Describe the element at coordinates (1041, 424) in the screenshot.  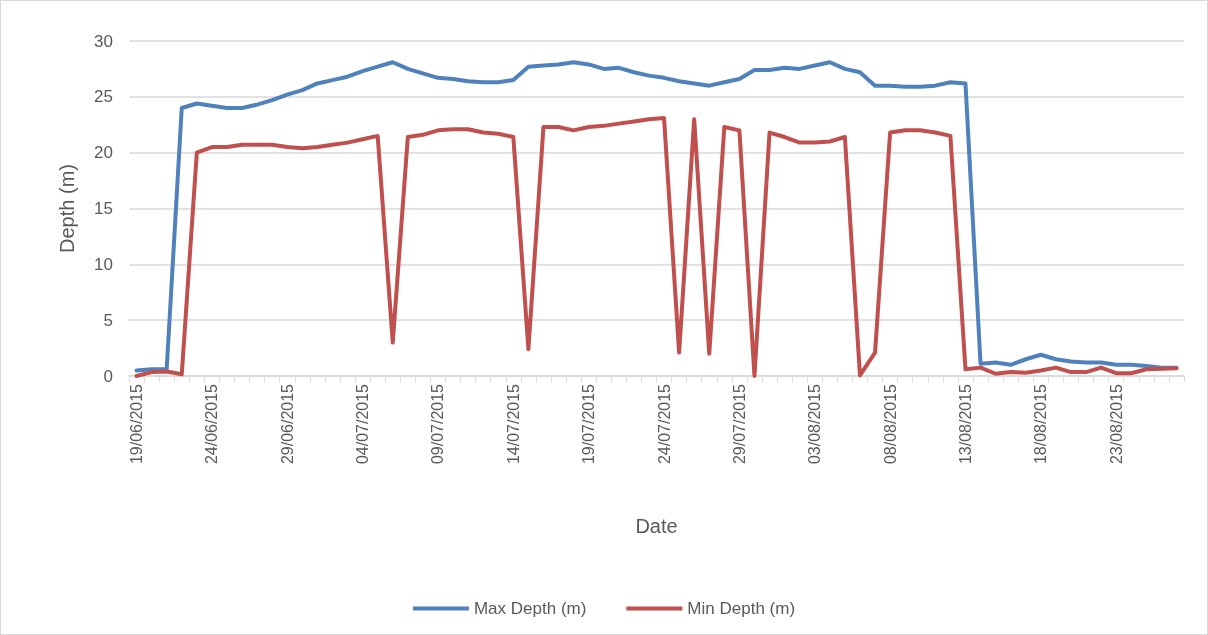
I see `x-tick-label: 18/08/2015` at that location.